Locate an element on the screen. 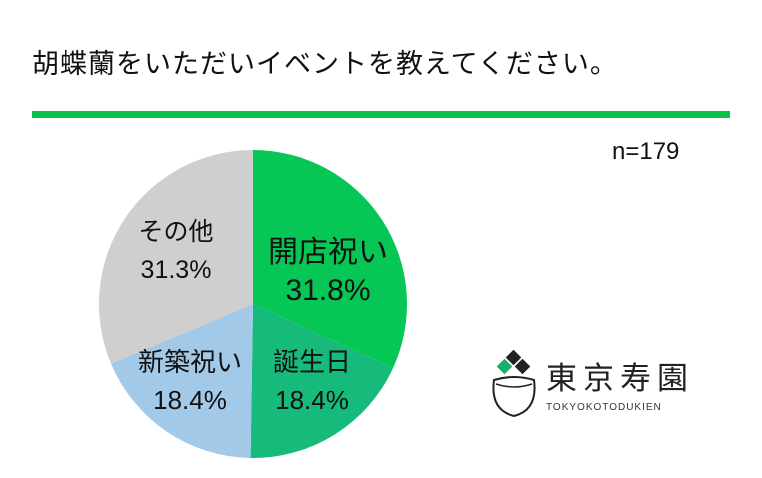 The height and width of the screenshot is (478, 762). brand-logo: 東京寿園 TOKYOKOTODUKIEN is located at coordinates (608, 390).